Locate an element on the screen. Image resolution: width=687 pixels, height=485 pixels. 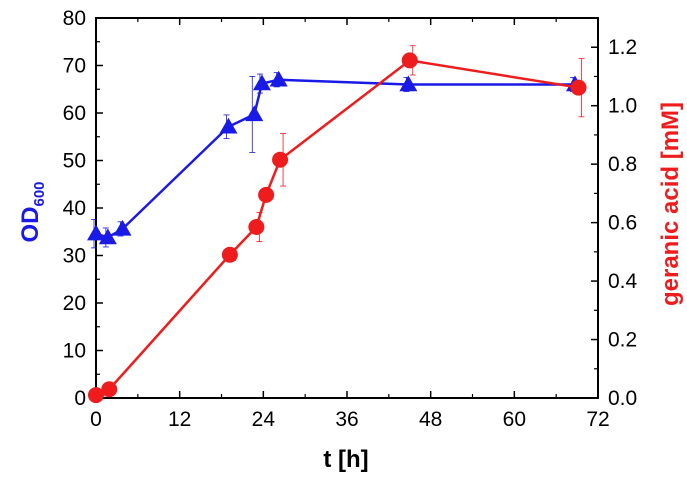
y-left-tick-label: 40 is located at coordinates (74, 208).